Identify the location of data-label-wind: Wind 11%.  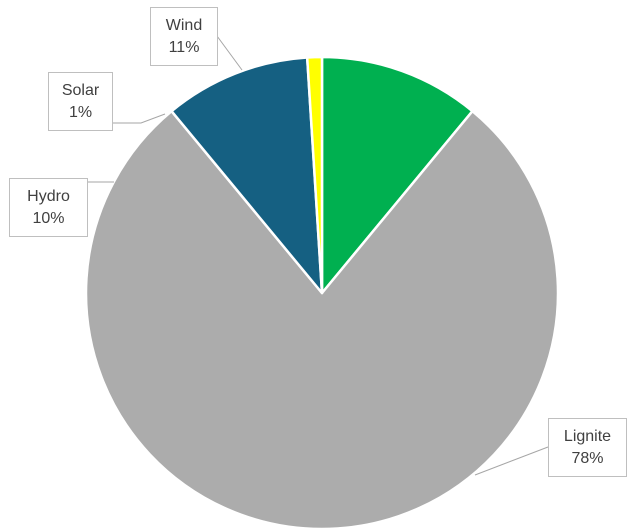
(184, 36).